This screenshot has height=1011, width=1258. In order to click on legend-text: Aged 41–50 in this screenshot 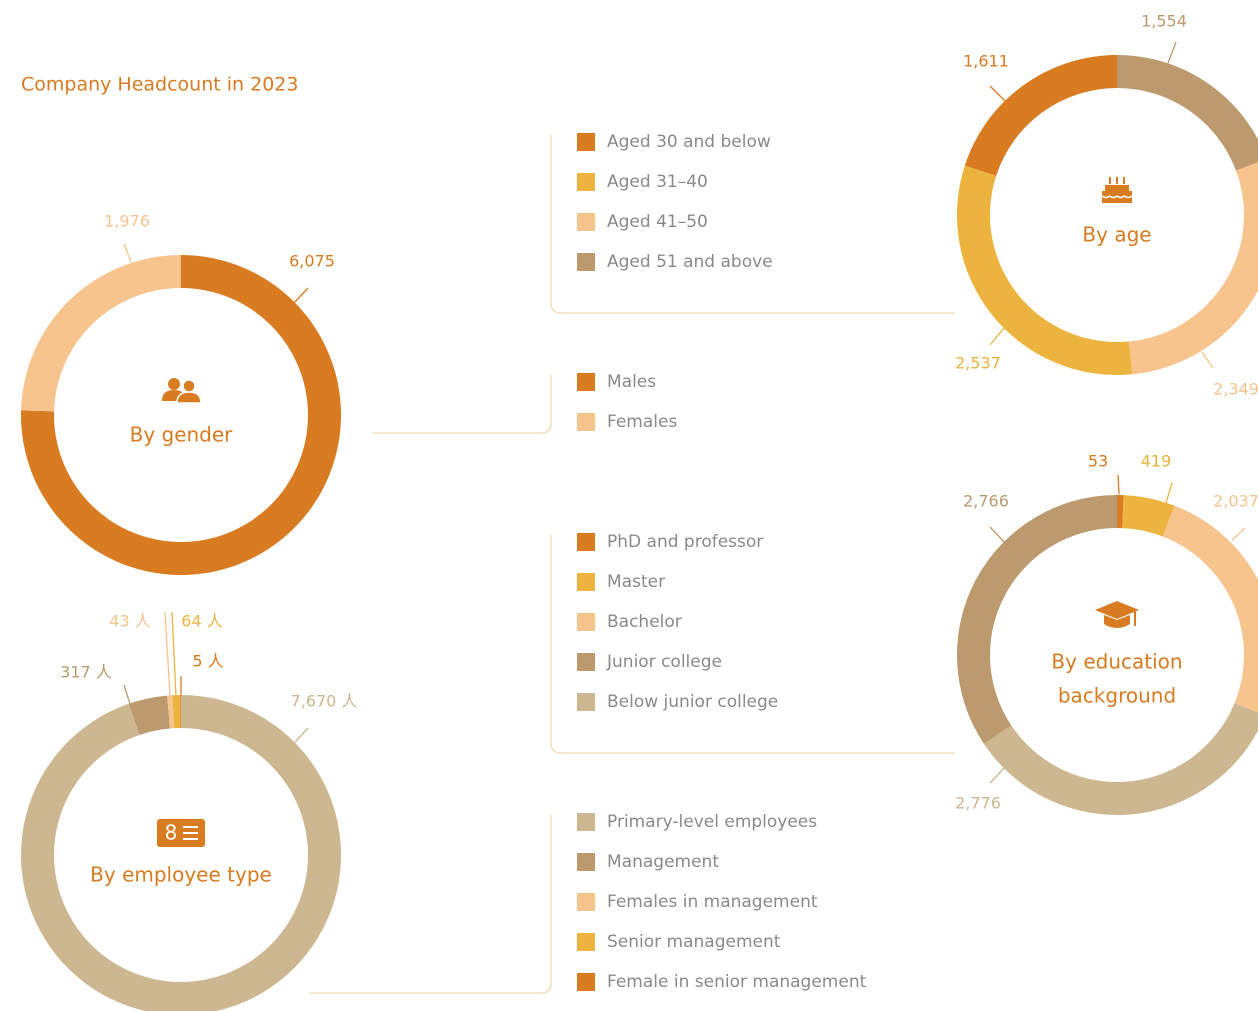, I will do `click(657, 222)`.